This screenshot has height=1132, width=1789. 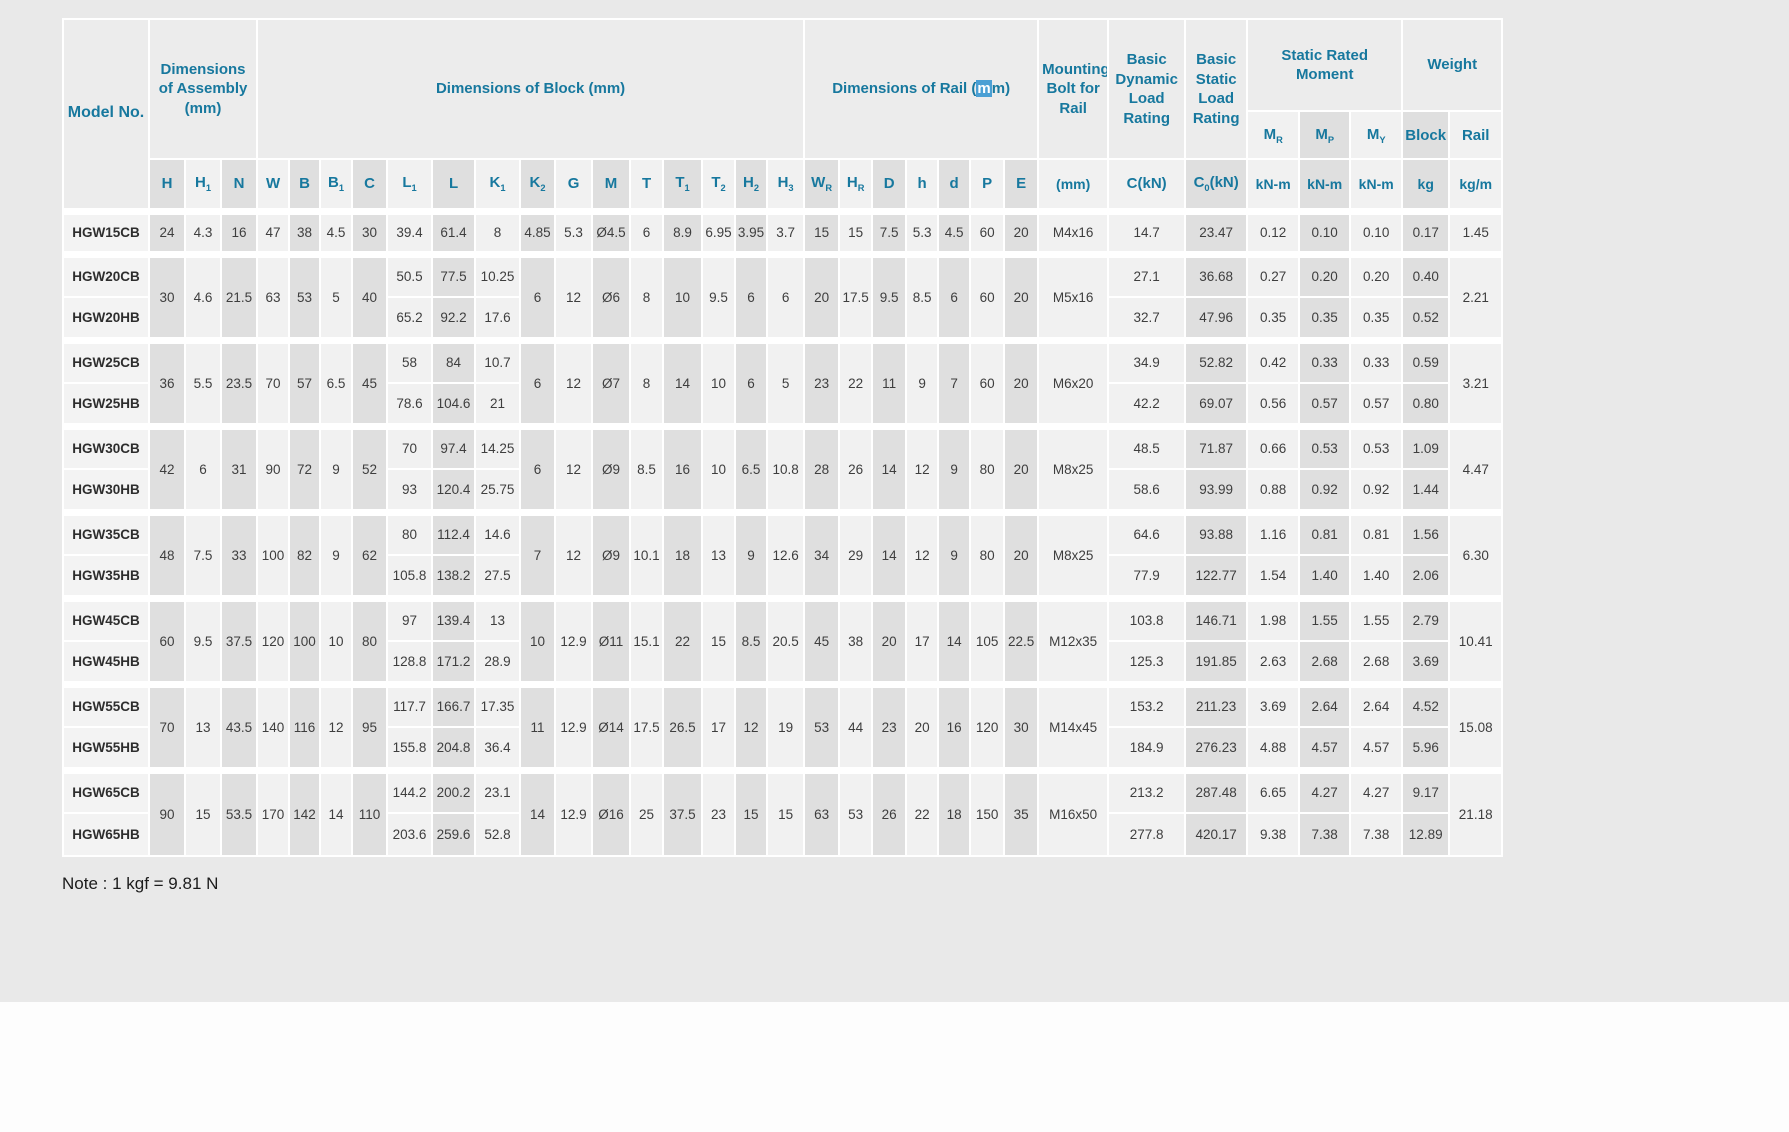 I want to click on dimension-cell: 100, so click(x=305, y=639).